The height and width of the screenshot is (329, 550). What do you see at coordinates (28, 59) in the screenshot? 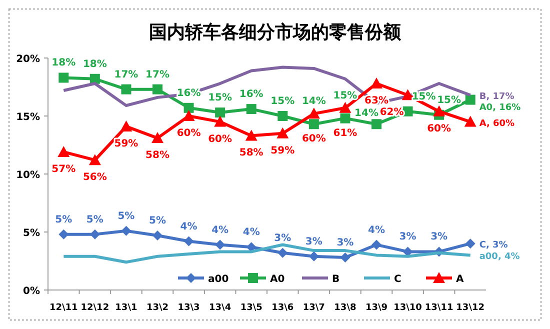
I see `y-tick-label: 20%` at bounding box center [28, 59].